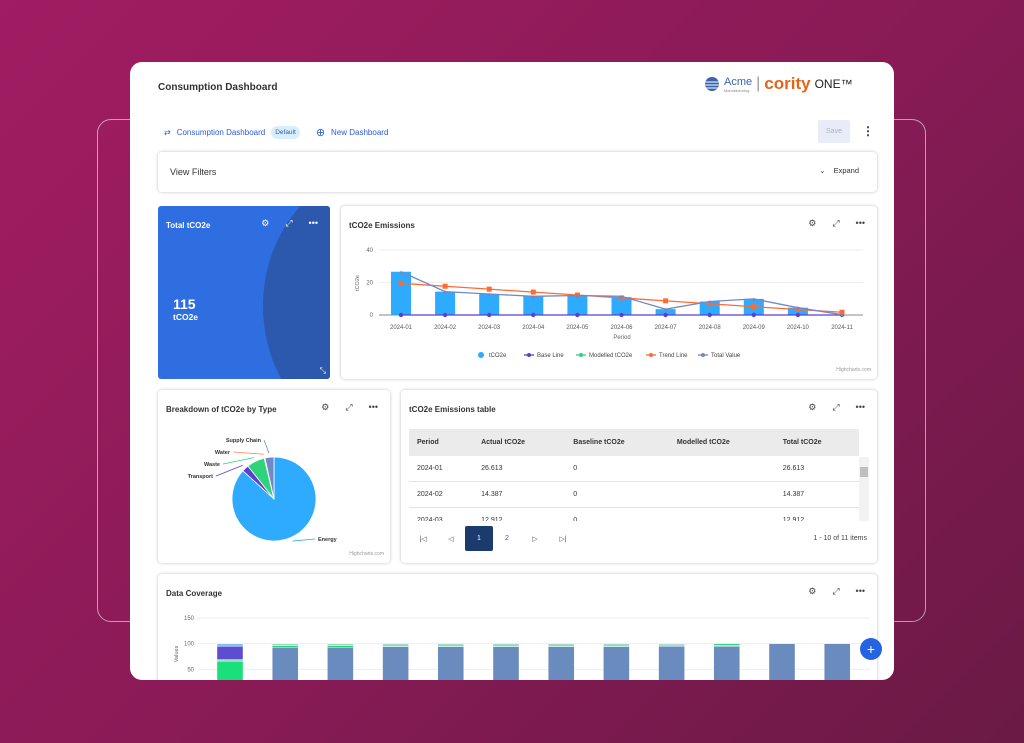 This screenshot has height=743, width=1024. I want to click on y-tick-label: 0, so click(372, 316).